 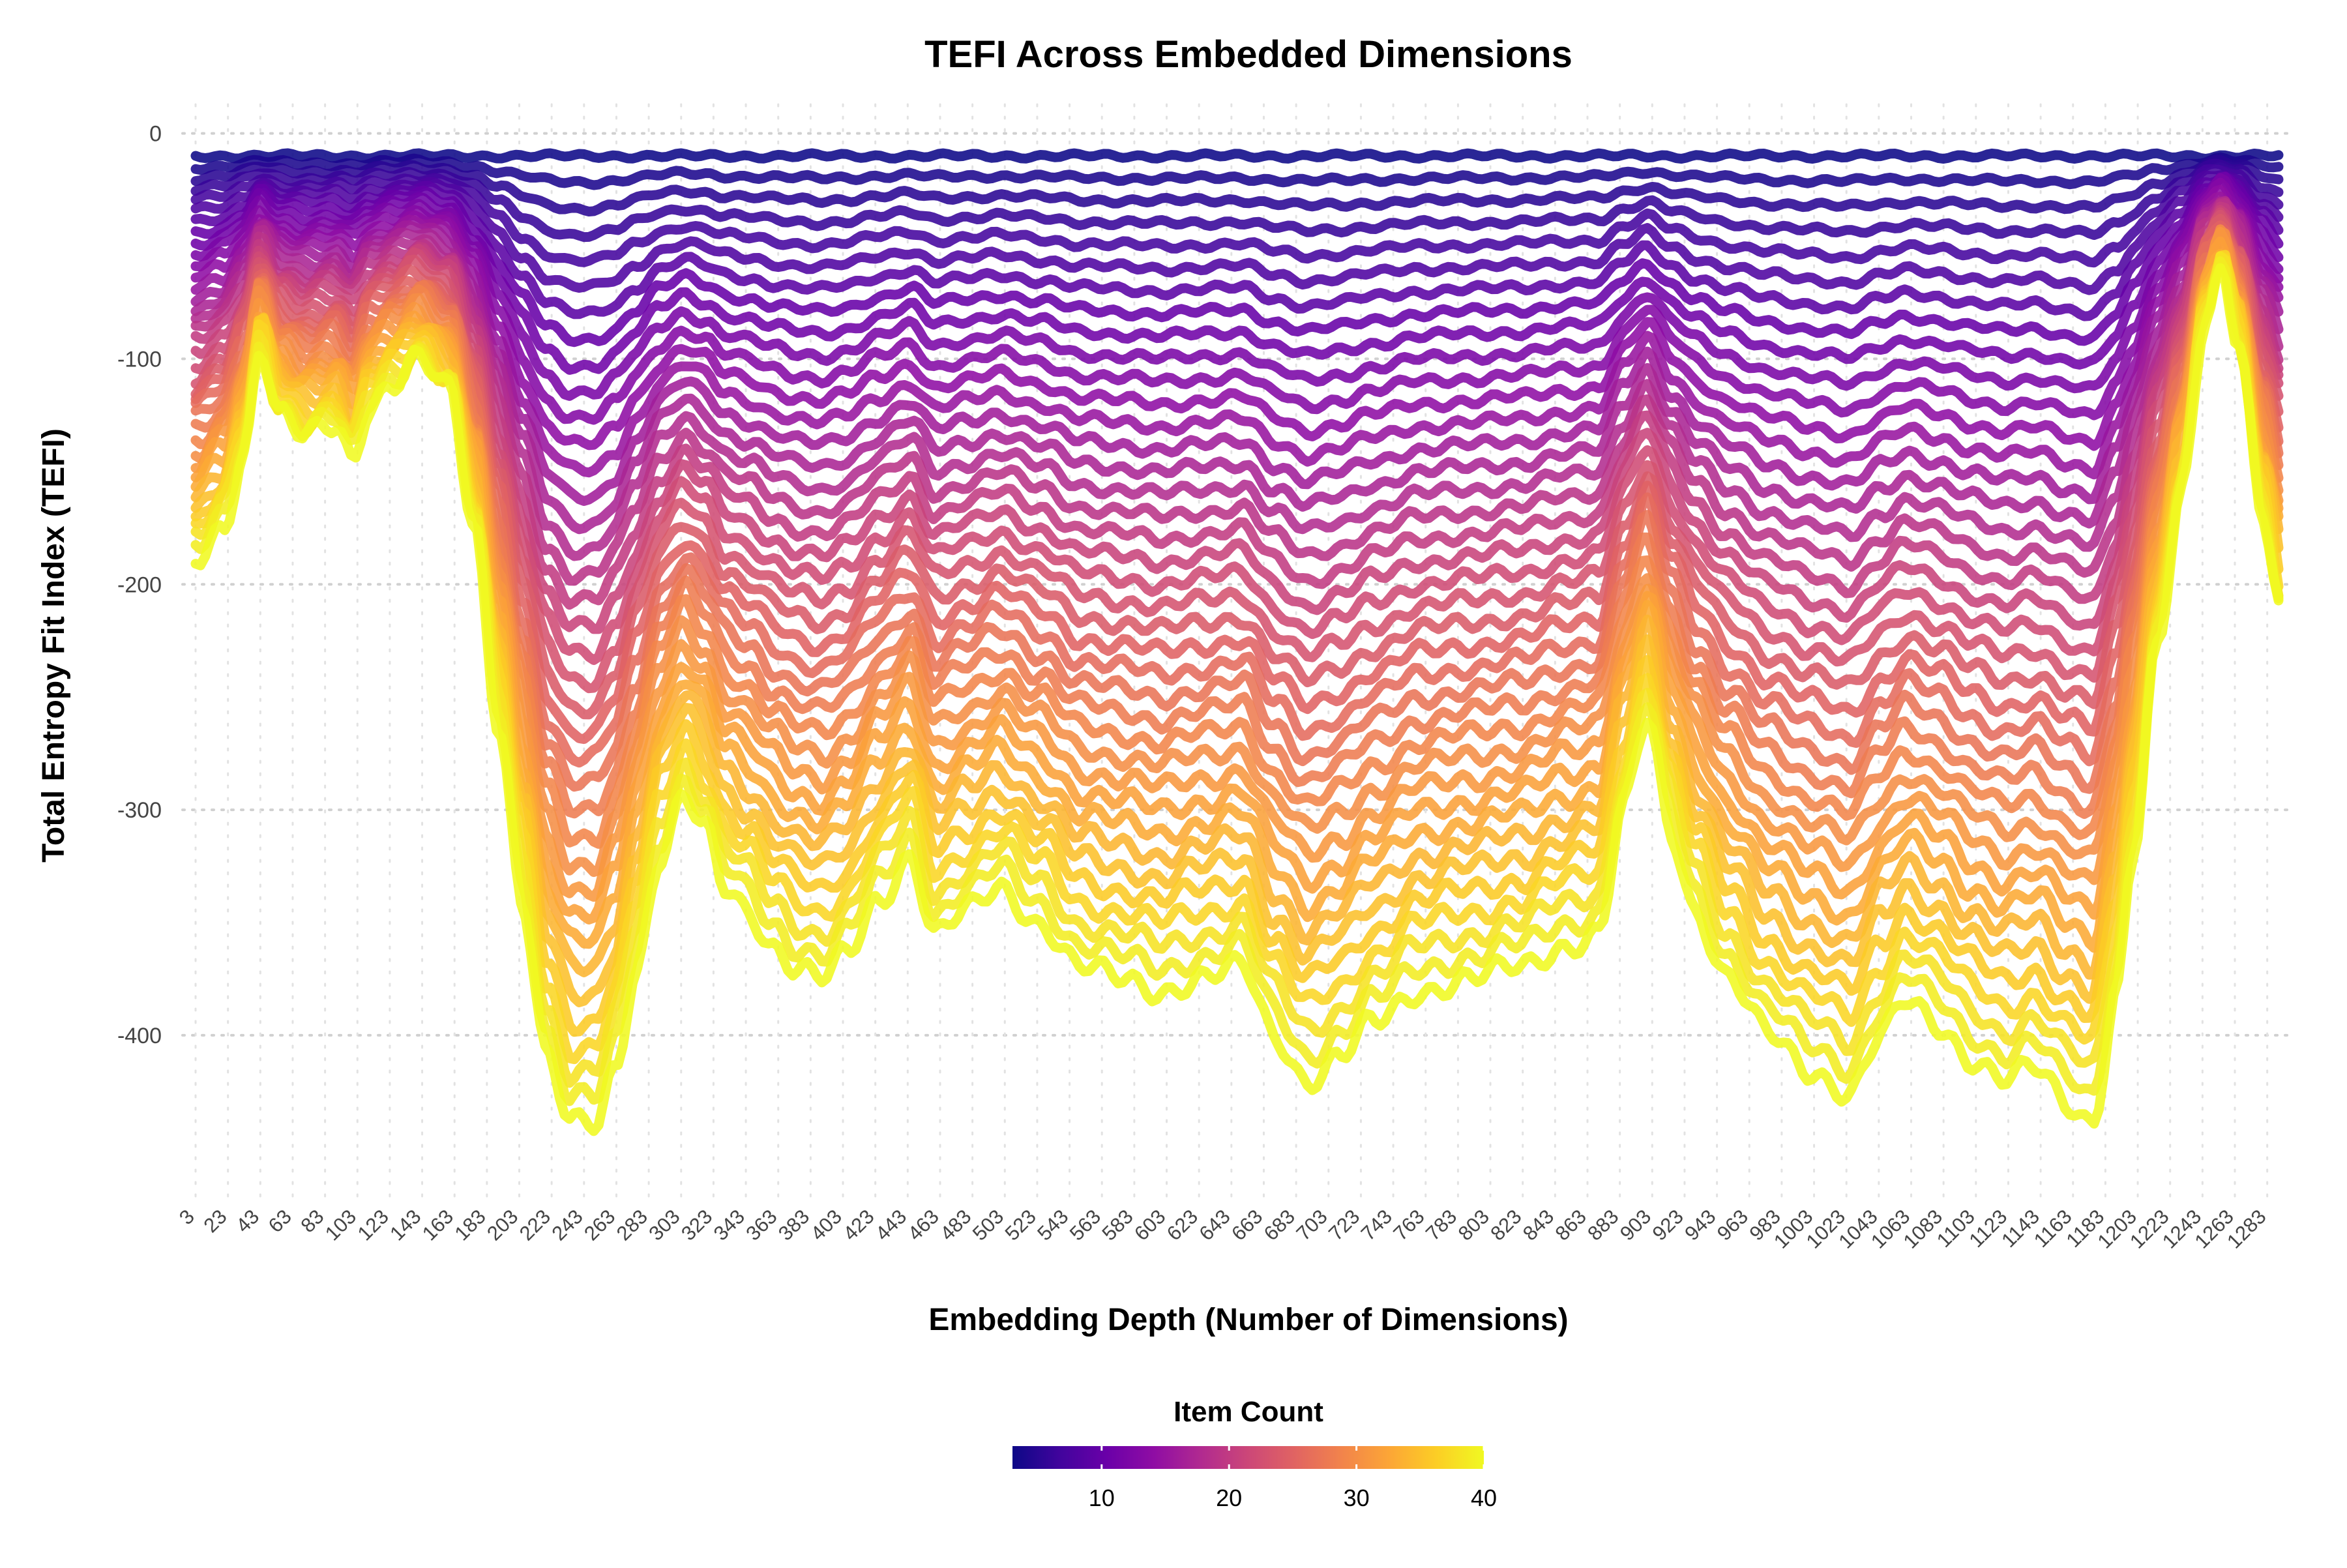 I want to click on legend: Item Count 10 20 30 40, so click(x=1254, y=1454).